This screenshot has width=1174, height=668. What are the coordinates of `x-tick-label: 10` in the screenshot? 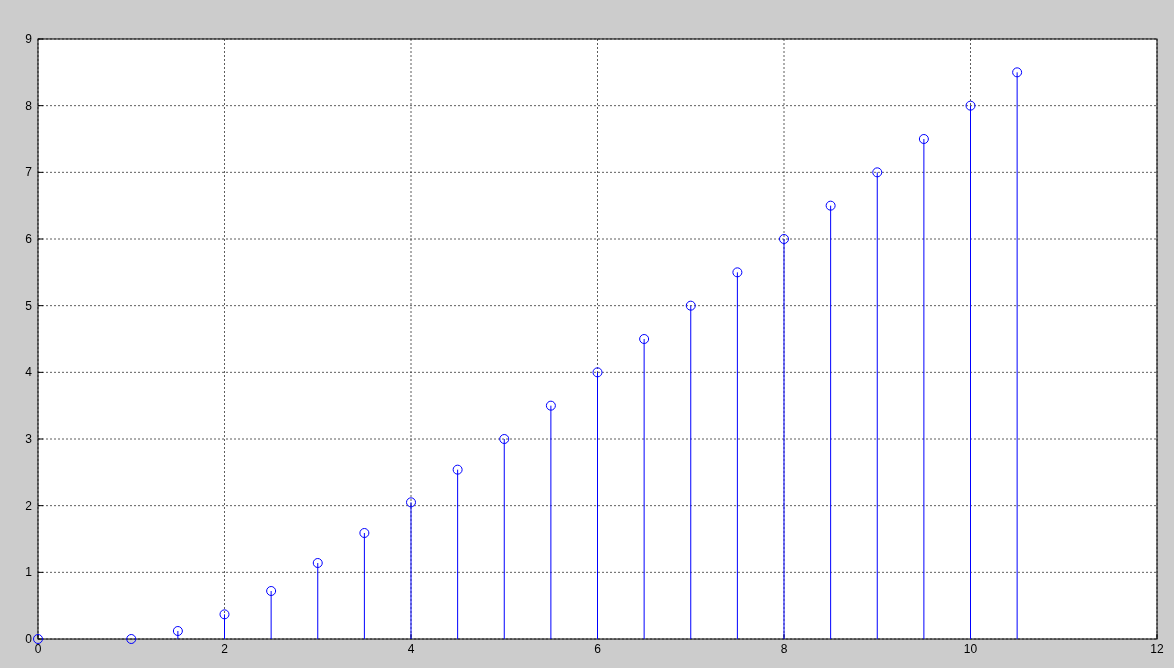 It's located at (970, 649).